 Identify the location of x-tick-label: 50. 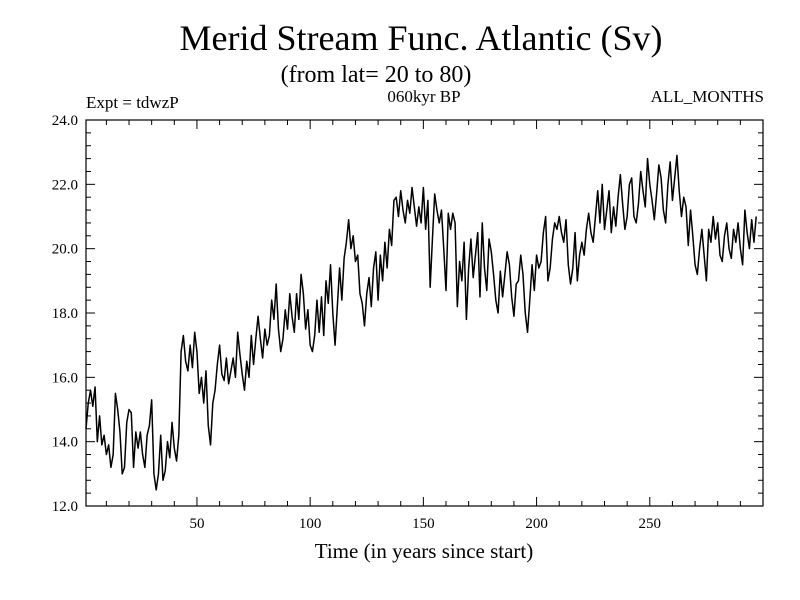
(196, 524).